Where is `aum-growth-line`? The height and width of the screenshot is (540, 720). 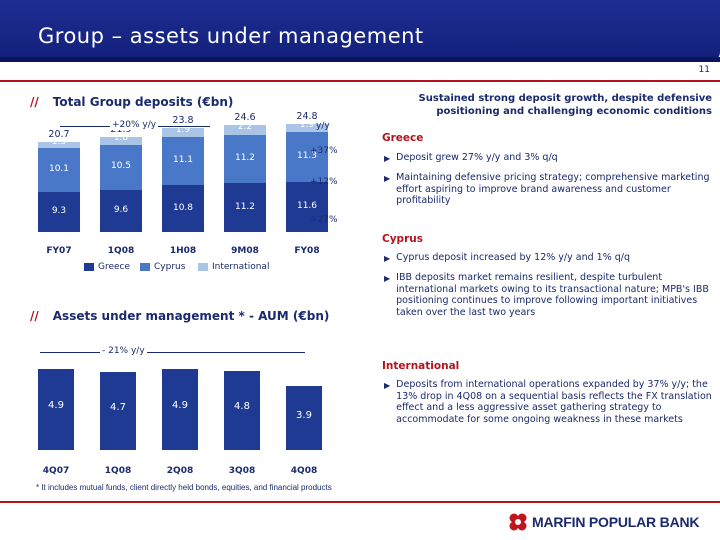
aum-growth-line is located at coordinates (172, 352).